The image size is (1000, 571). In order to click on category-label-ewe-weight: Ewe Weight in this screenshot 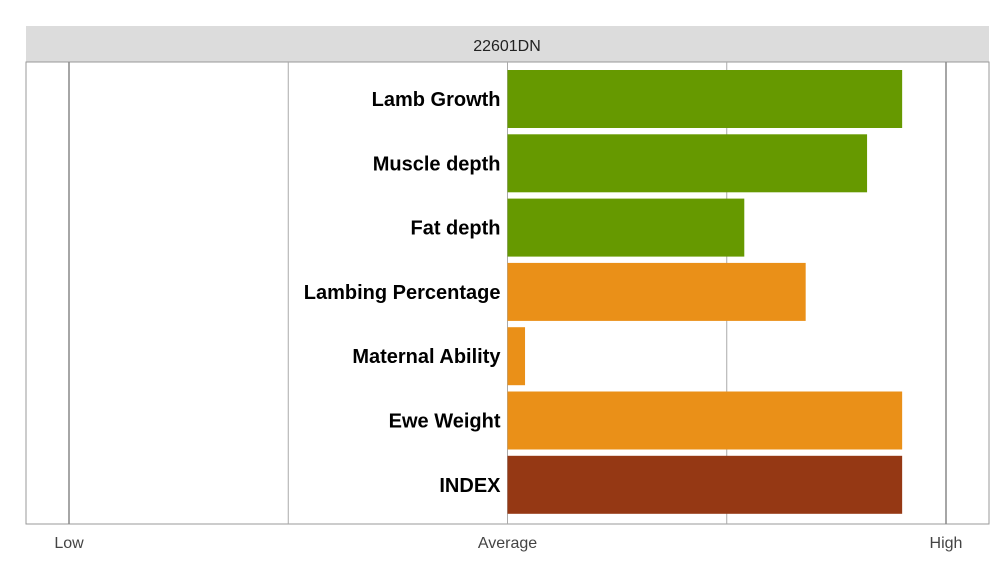, I will do `click(445, 422)`.